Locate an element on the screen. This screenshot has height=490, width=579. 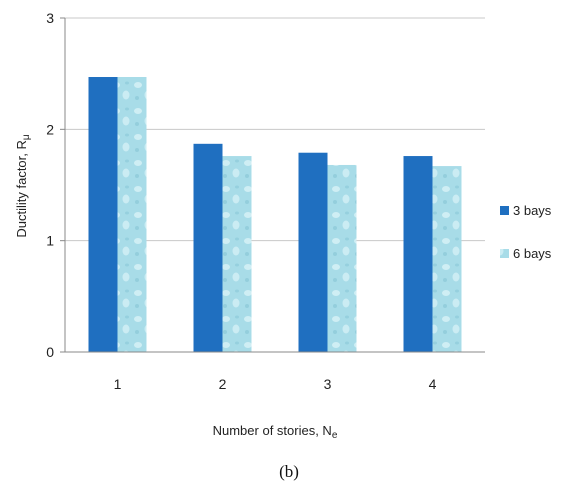
y-tick-labels: 0 1 2 3 is located at coordinates (55, 185).